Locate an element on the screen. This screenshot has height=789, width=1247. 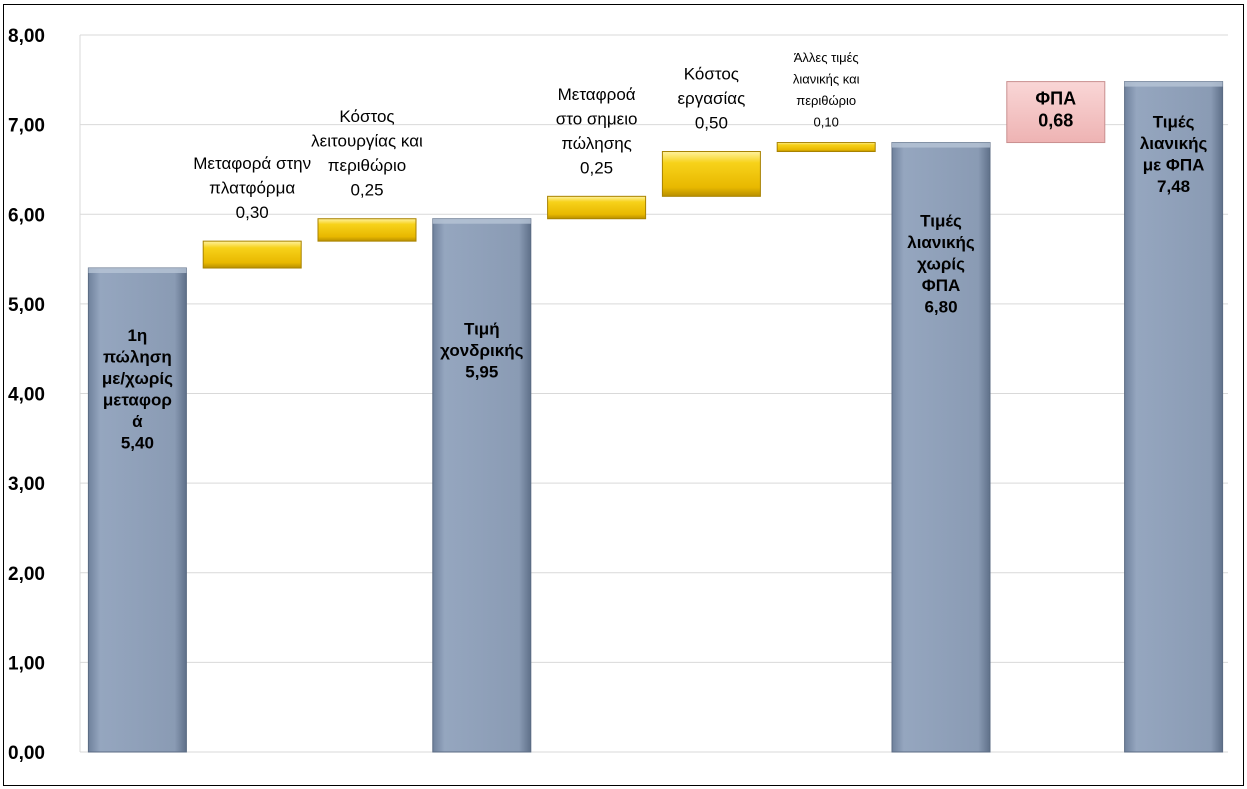
bar-label-line: χονδρικής is located at coordinates (481, 350).